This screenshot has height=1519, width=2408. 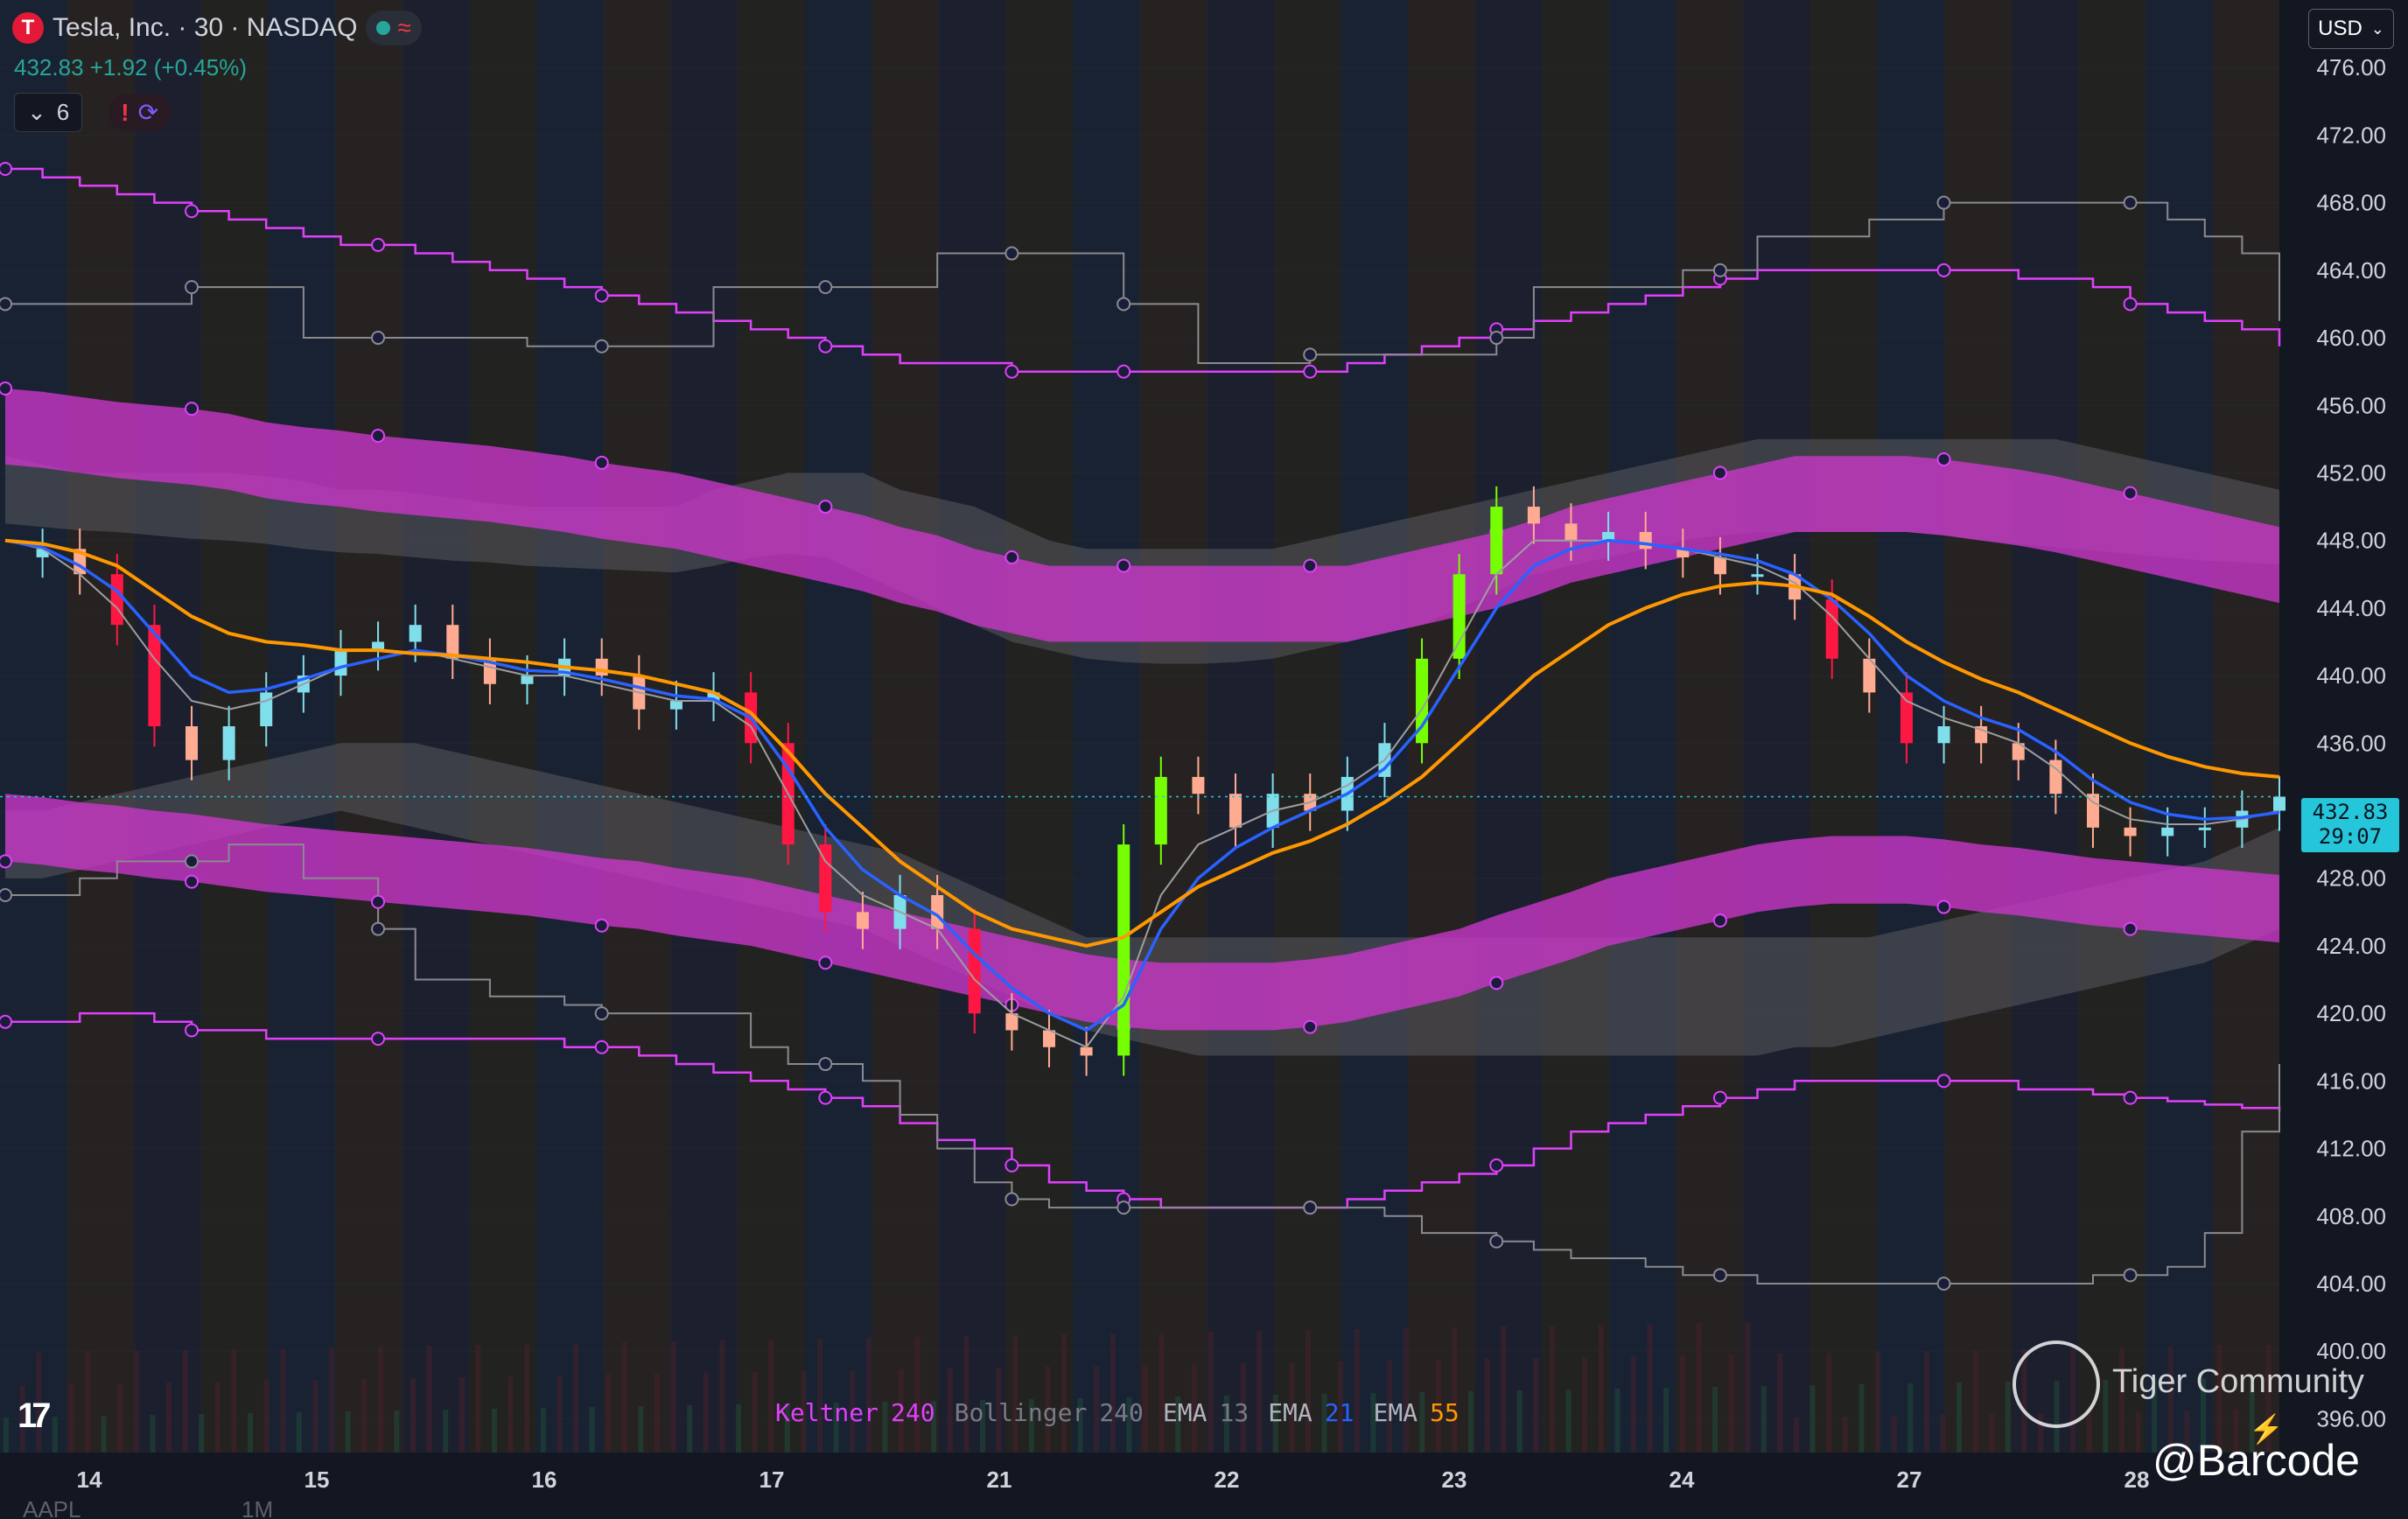 What do you see at coordinates (140, 112) in the screenshot?
I see `alerts-badge: ! ⟳` at bounding box center [140, 112].